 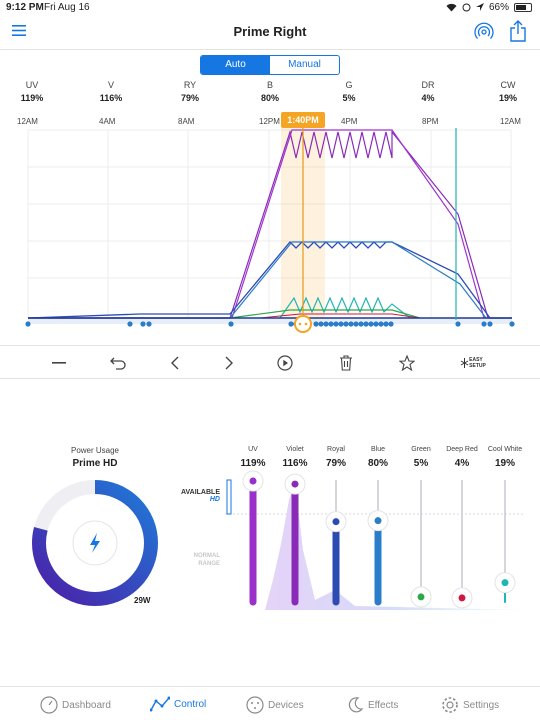 I want to click on channel-g: G 5%, so click(x=349, y=91).